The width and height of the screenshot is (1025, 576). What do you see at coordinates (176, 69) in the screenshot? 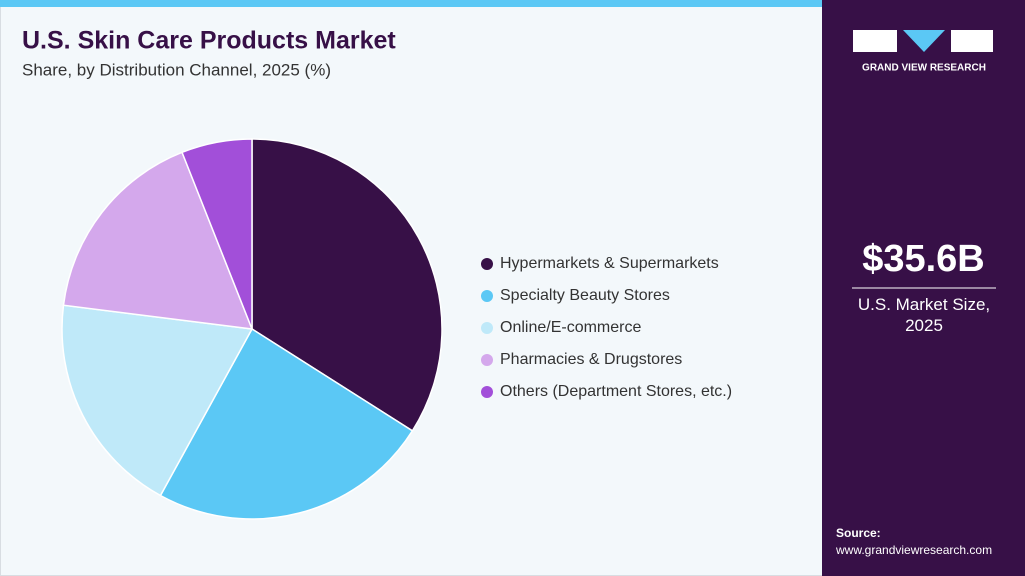
I see `chart-subtitle: Share, by Distribution Channel, 2025 (%)` at bounding box center [176, 69].